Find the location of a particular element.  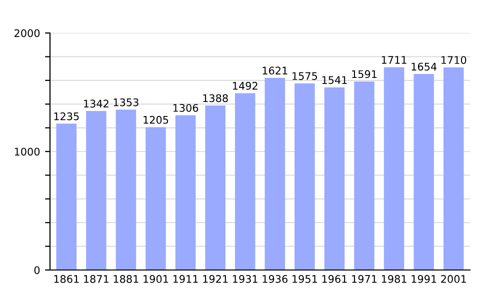

data-label: 1710 is located at coordinates (454, 60).